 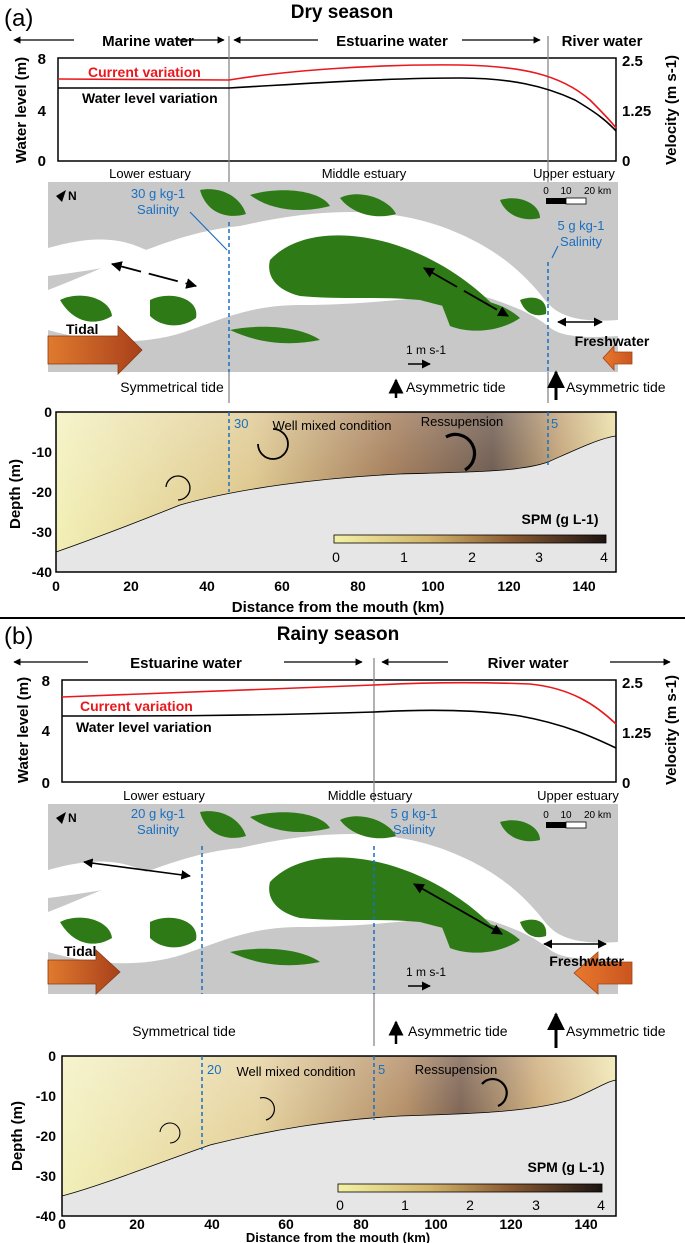 I want to click on zone-label: River water, so click(x=528, y=663).